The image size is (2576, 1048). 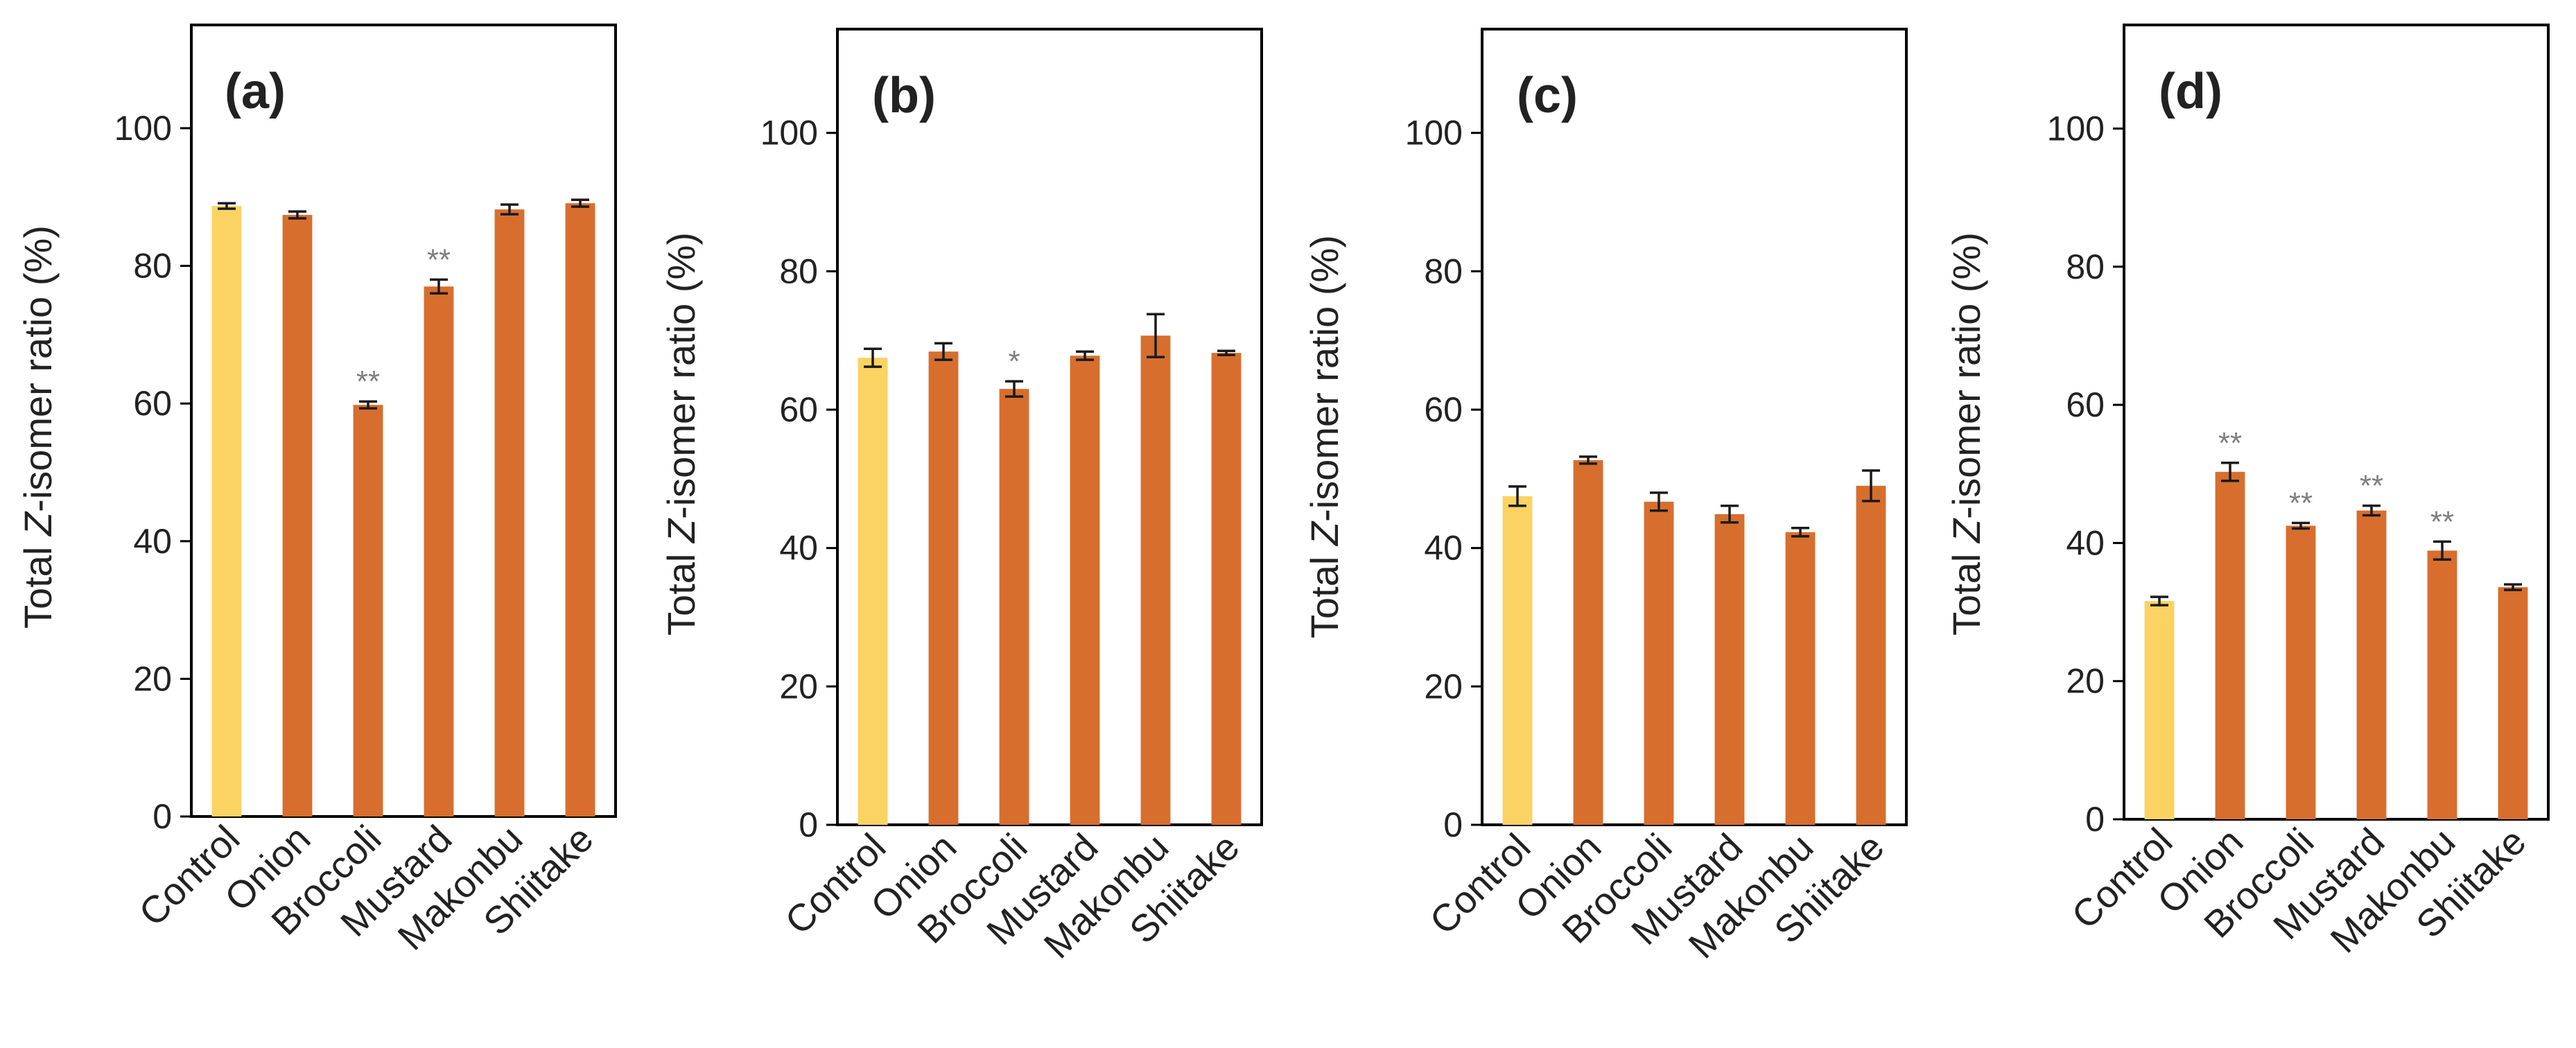 What do you see at coordinates (2513, 587) in the screenshot?
I see `error-bar-d-shiitake` at bounding box center [2513, 587].